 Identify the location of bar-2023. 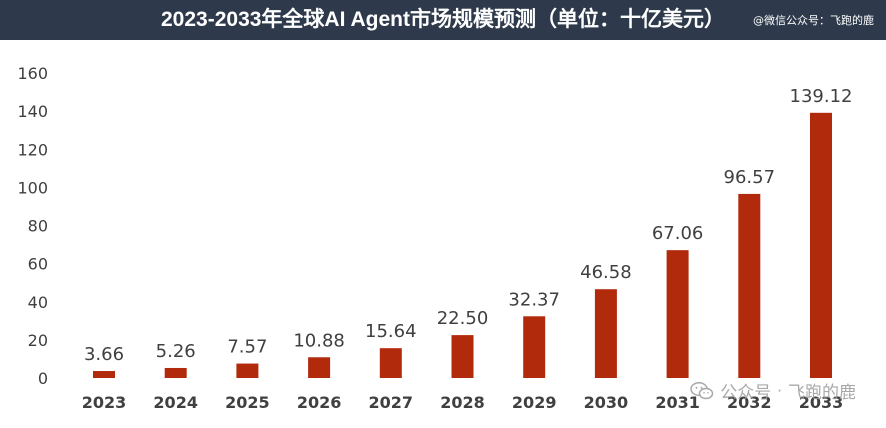
(104, 374).